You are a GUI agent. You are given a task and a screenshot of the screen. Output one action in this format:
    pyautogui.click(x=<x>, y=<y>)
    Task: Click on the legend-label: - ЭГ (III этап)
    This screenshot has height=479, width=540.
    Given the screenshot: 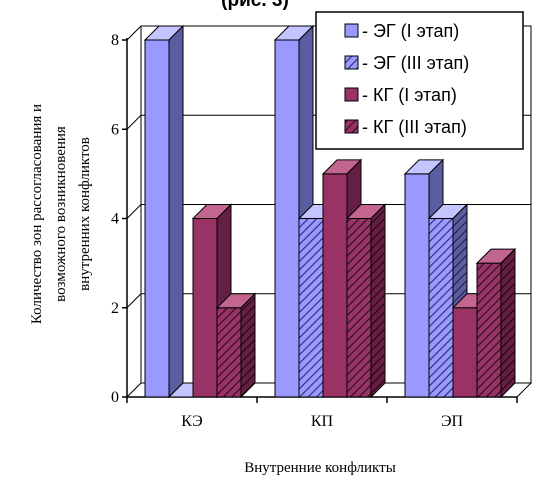 What is the action you would take?
    pyautogui.click(x=415, y=63)
    